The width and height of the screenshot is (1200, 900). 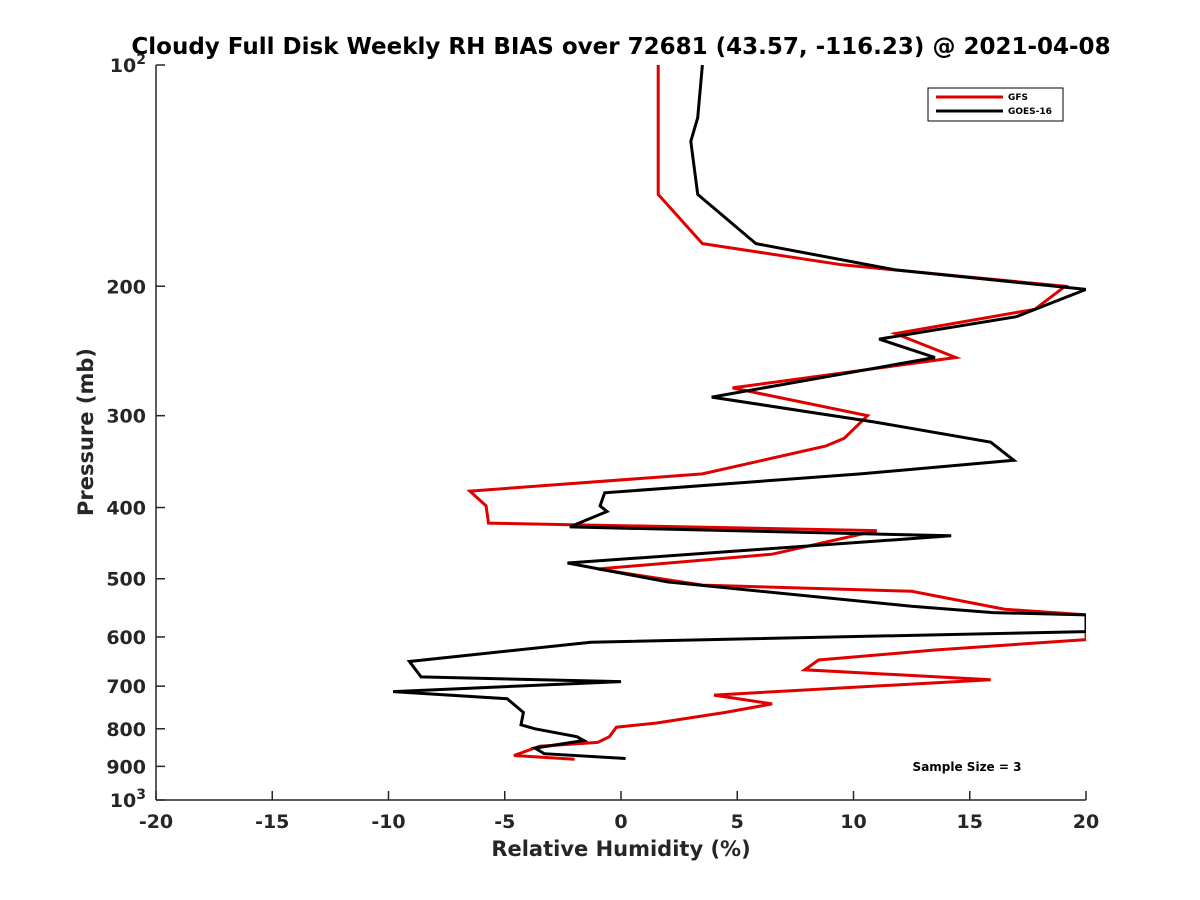 I want to click on y-tick-label-base: 300, so click(x=126, y=417).